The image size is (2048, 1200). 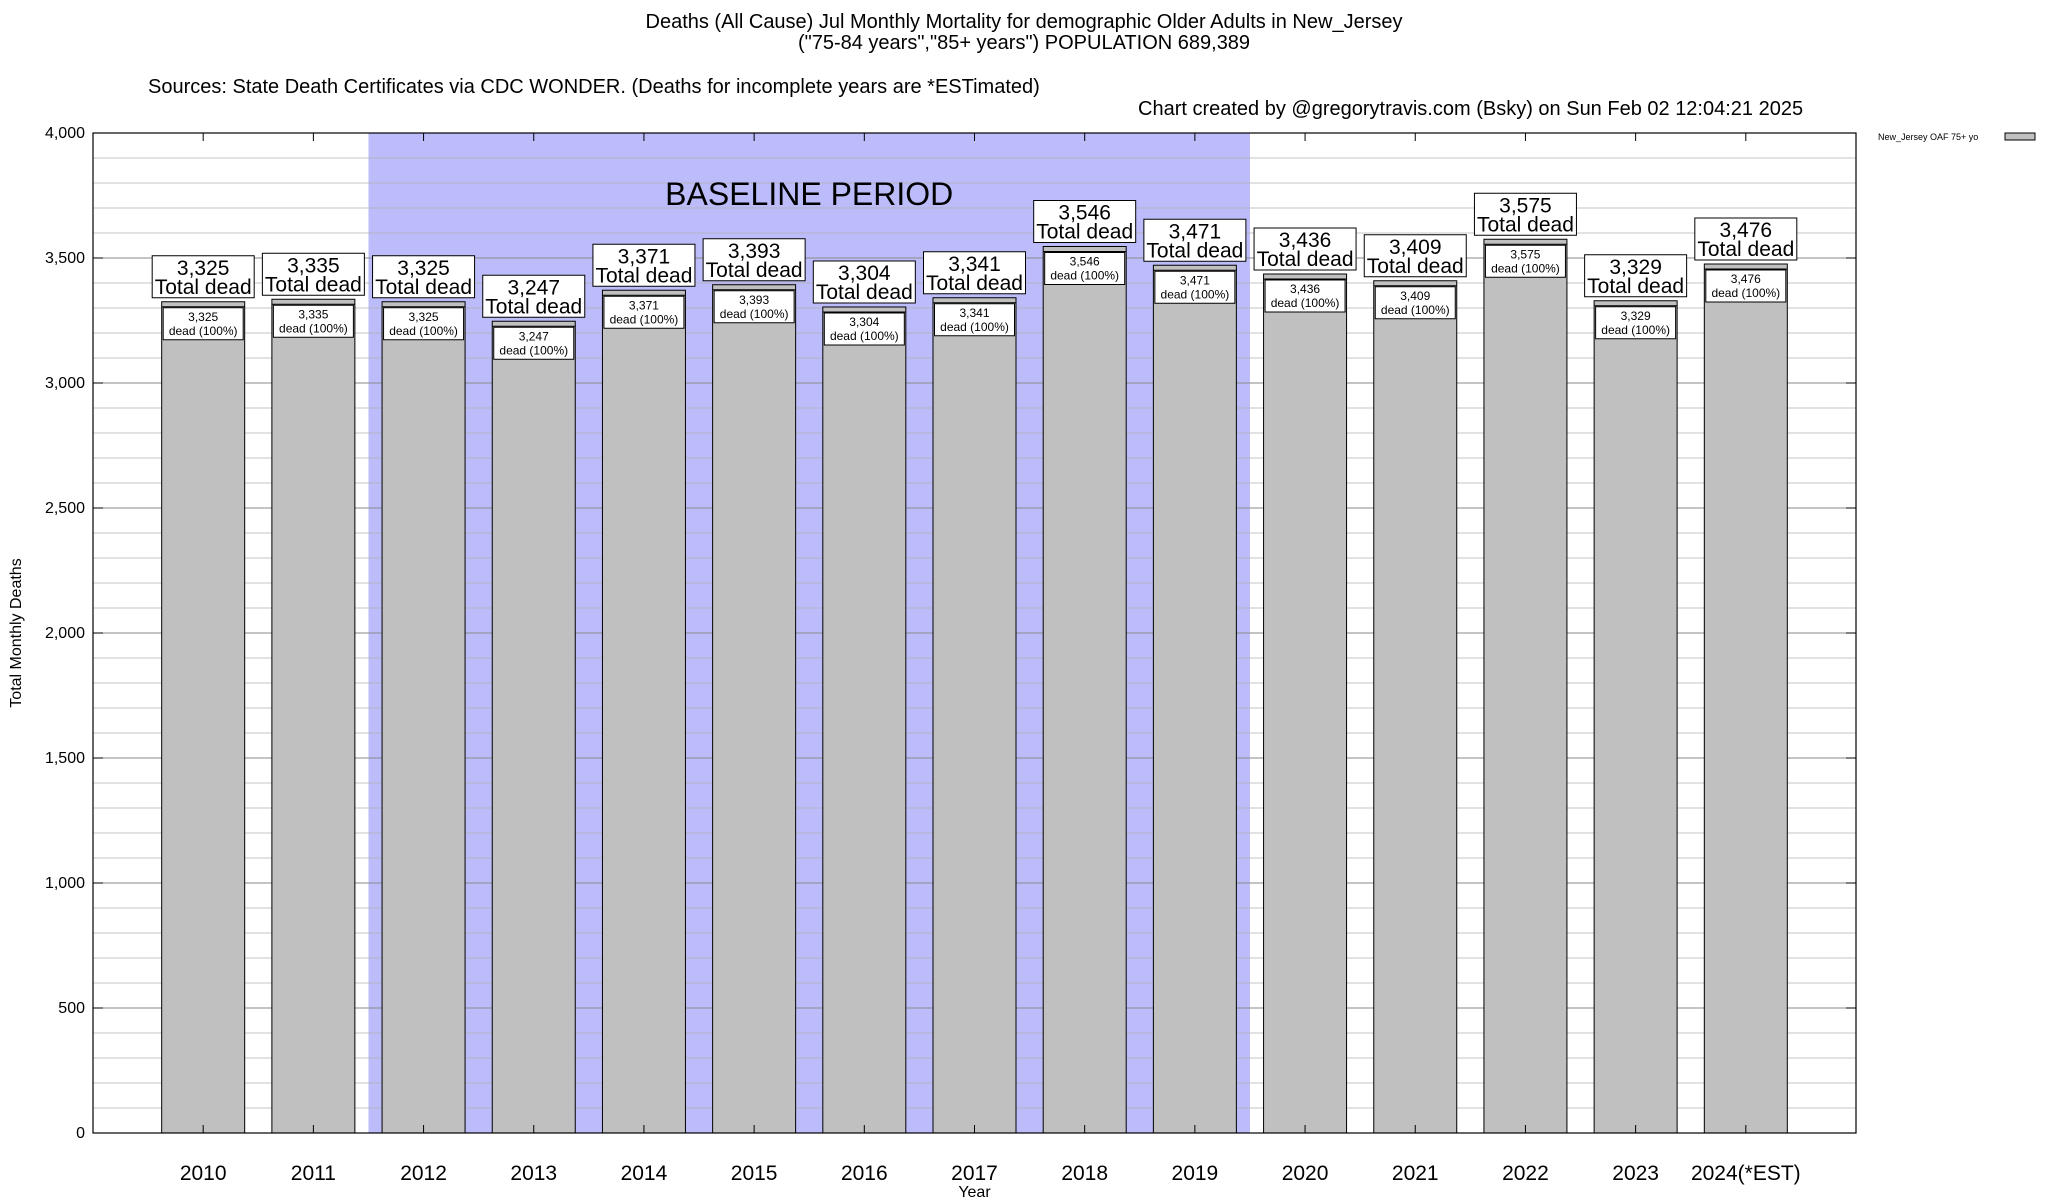 I want to click on y-tick-label: 2,500, so click(x=65, y=508).